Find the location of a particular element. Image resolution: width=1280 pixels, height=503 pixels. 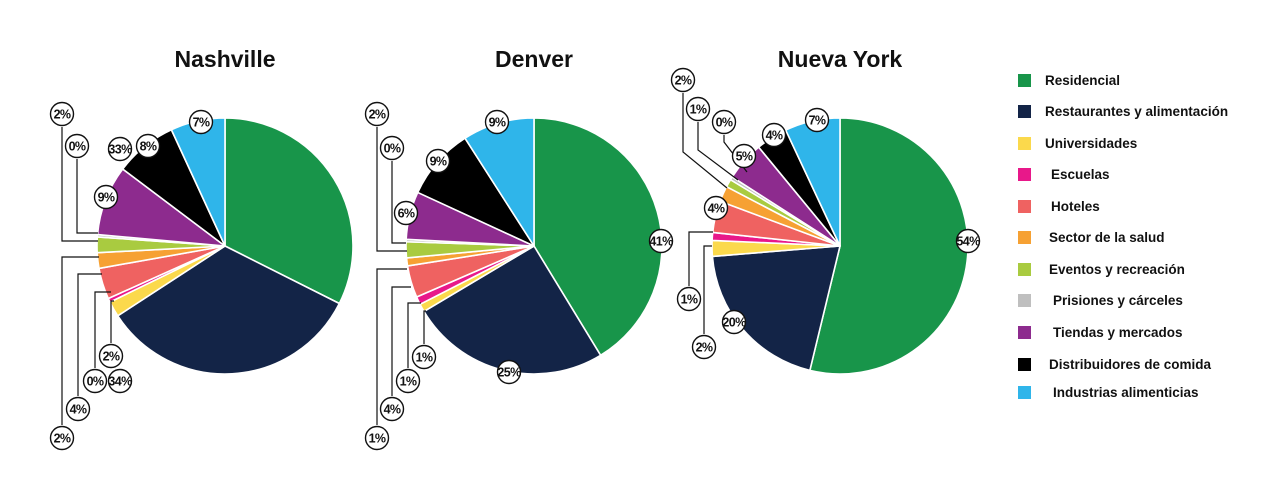

legend-item: Prisiones y cárceles is located at coordinates (1100, 300).